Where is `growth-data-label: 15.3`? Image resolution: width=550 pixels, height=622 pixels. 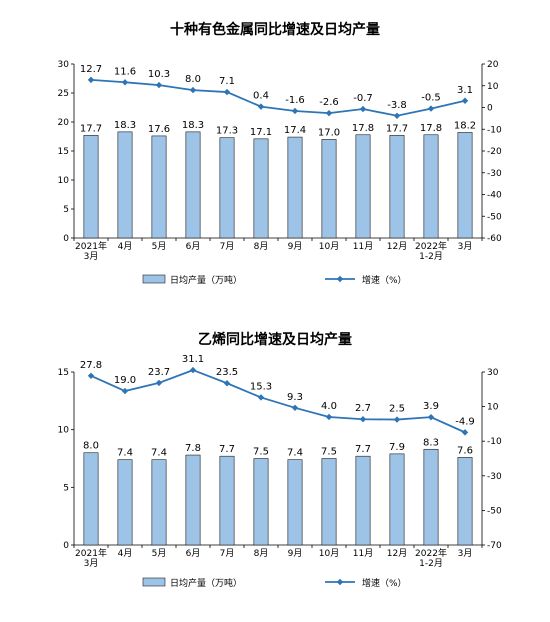 growth-data-label: 15.3 is located at coordinates (261, 386).